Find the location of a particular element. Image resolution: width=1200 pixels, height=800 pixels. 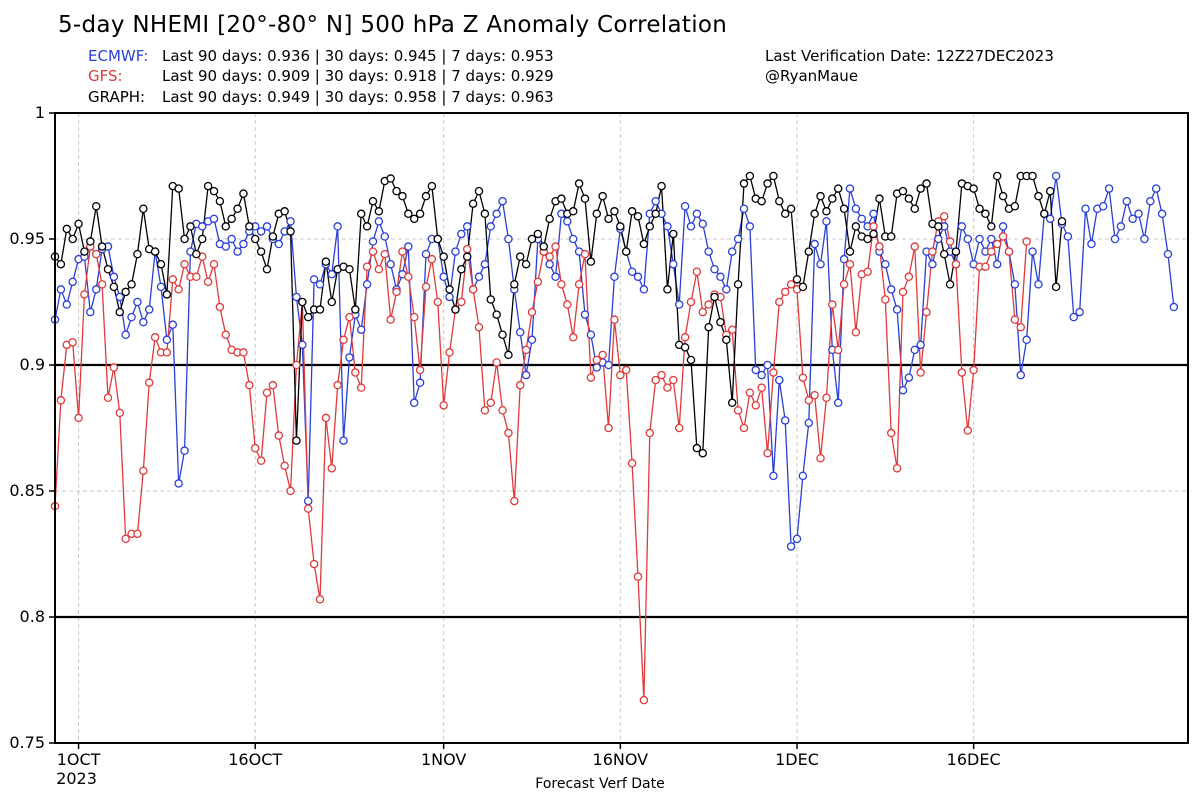

x-tick-label: 16DEC is located at coordinates (974, 759).